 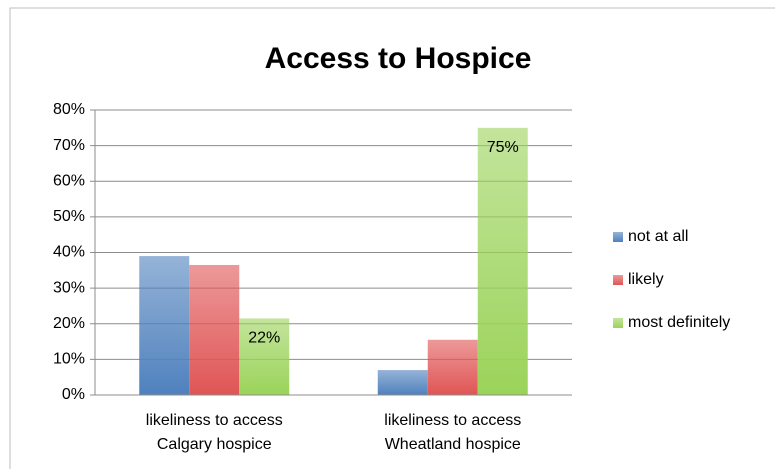 What do you see at coordinates (69, 323) in the screenshot?
I see `y-tick-label: 20%` at bounding box center [69, 323].